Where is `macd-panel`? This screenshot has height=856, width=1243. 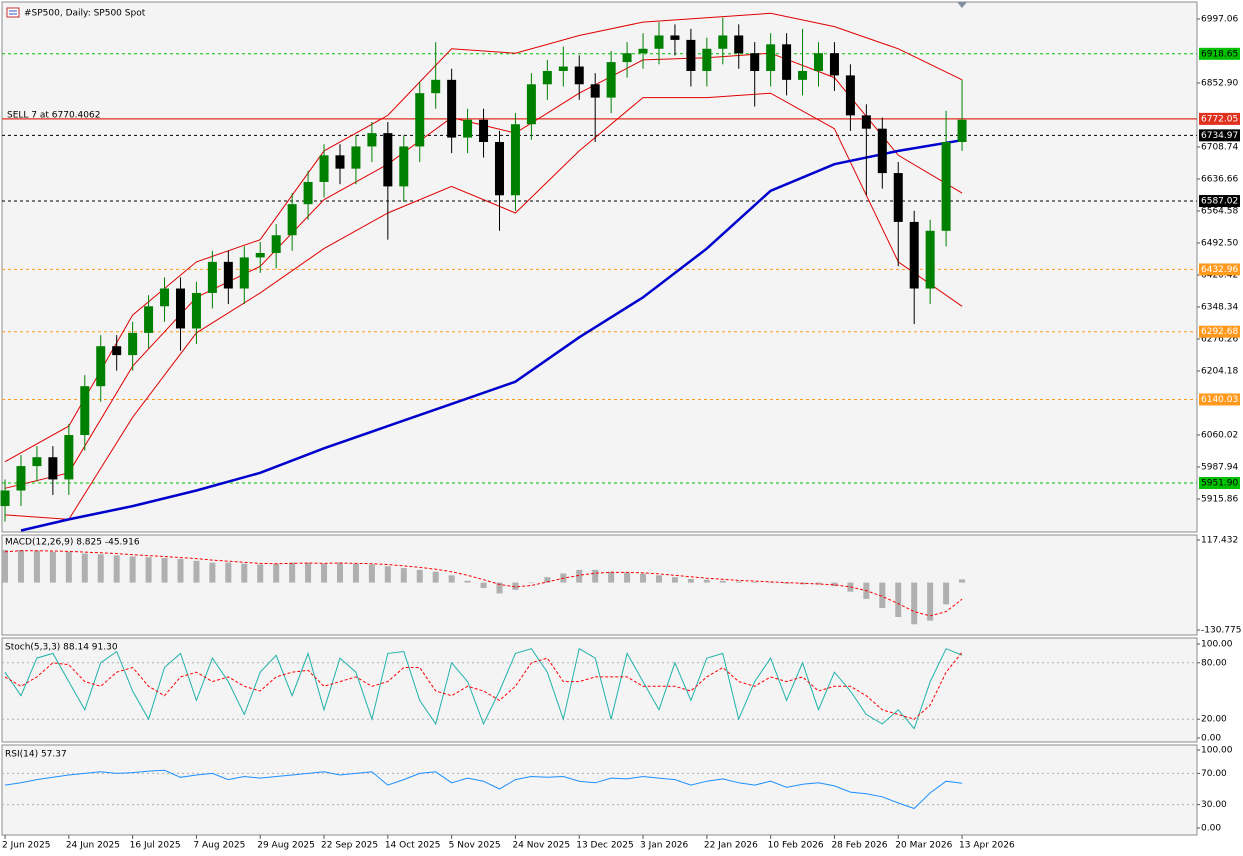 macd-panel is located at coordinates (599, 585).